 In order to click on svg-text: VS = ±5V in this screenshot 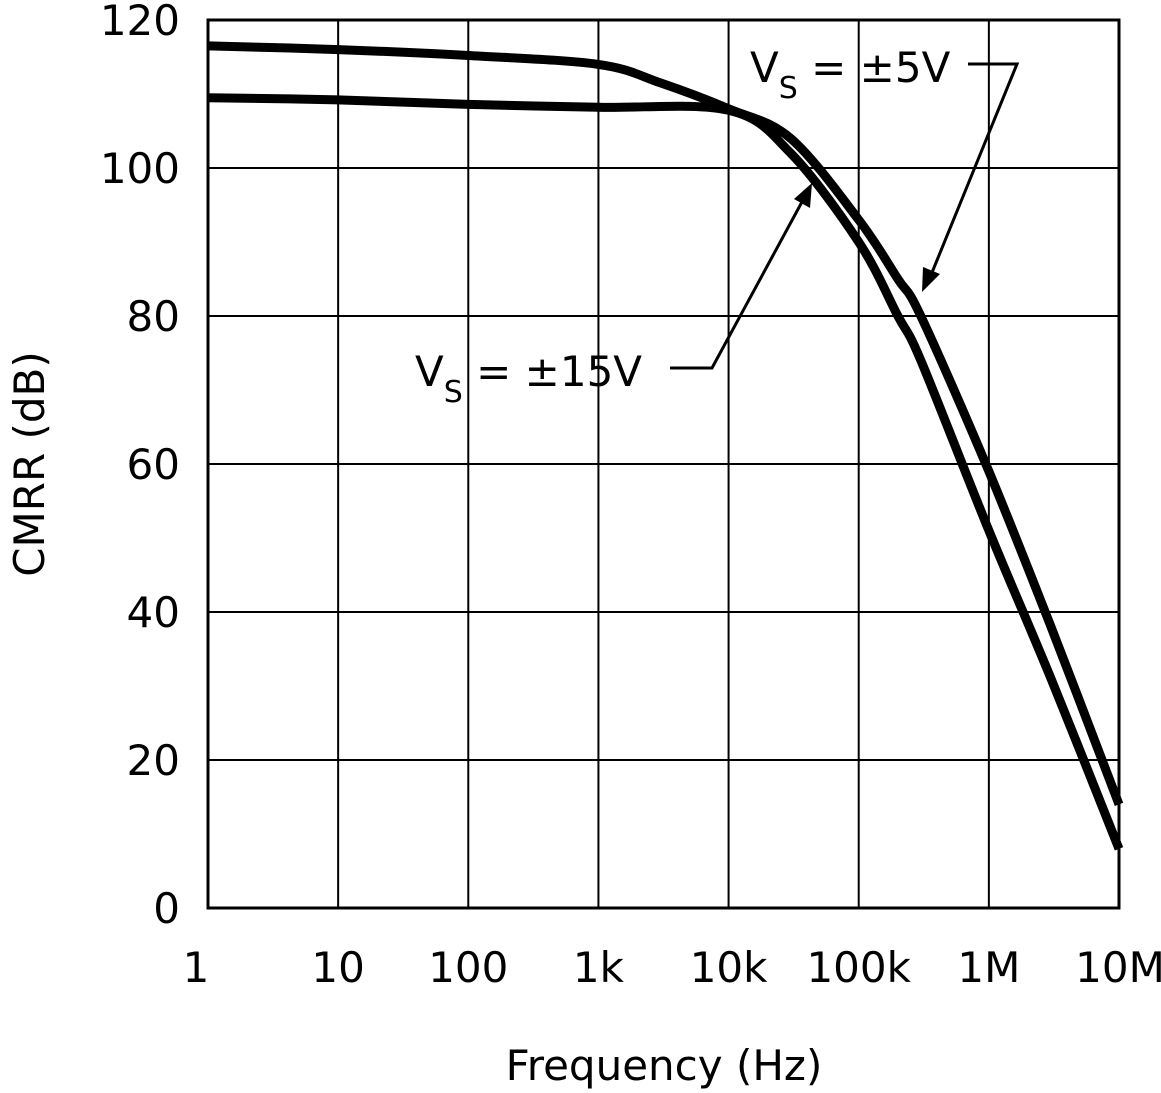, I will do `click(850, 74)`.